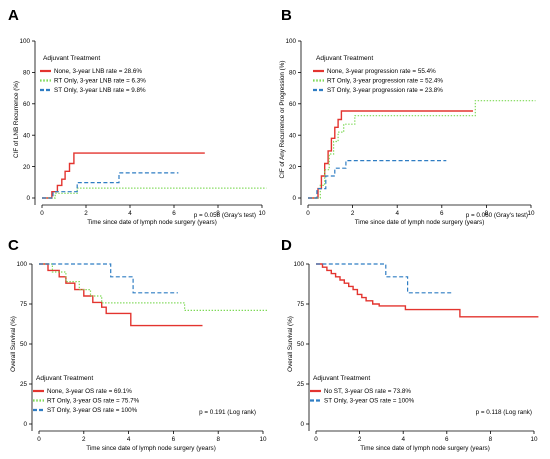  I want to click on panel-a-y-tick-label: 60, so click(27, 104).